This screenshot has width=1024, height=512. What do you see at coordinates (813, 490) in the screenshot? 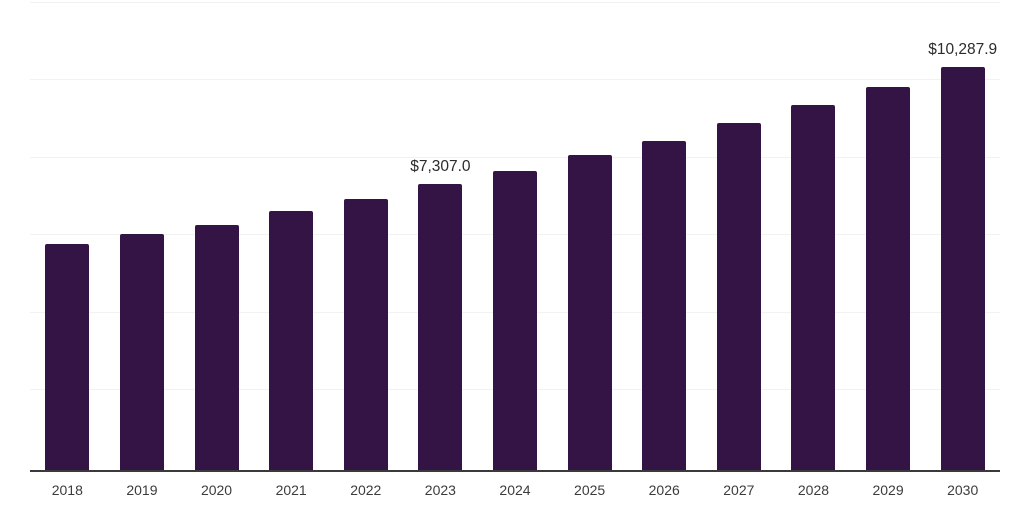
I see `x-axis-tick-label: 2028` at bounding box center [813, 490].